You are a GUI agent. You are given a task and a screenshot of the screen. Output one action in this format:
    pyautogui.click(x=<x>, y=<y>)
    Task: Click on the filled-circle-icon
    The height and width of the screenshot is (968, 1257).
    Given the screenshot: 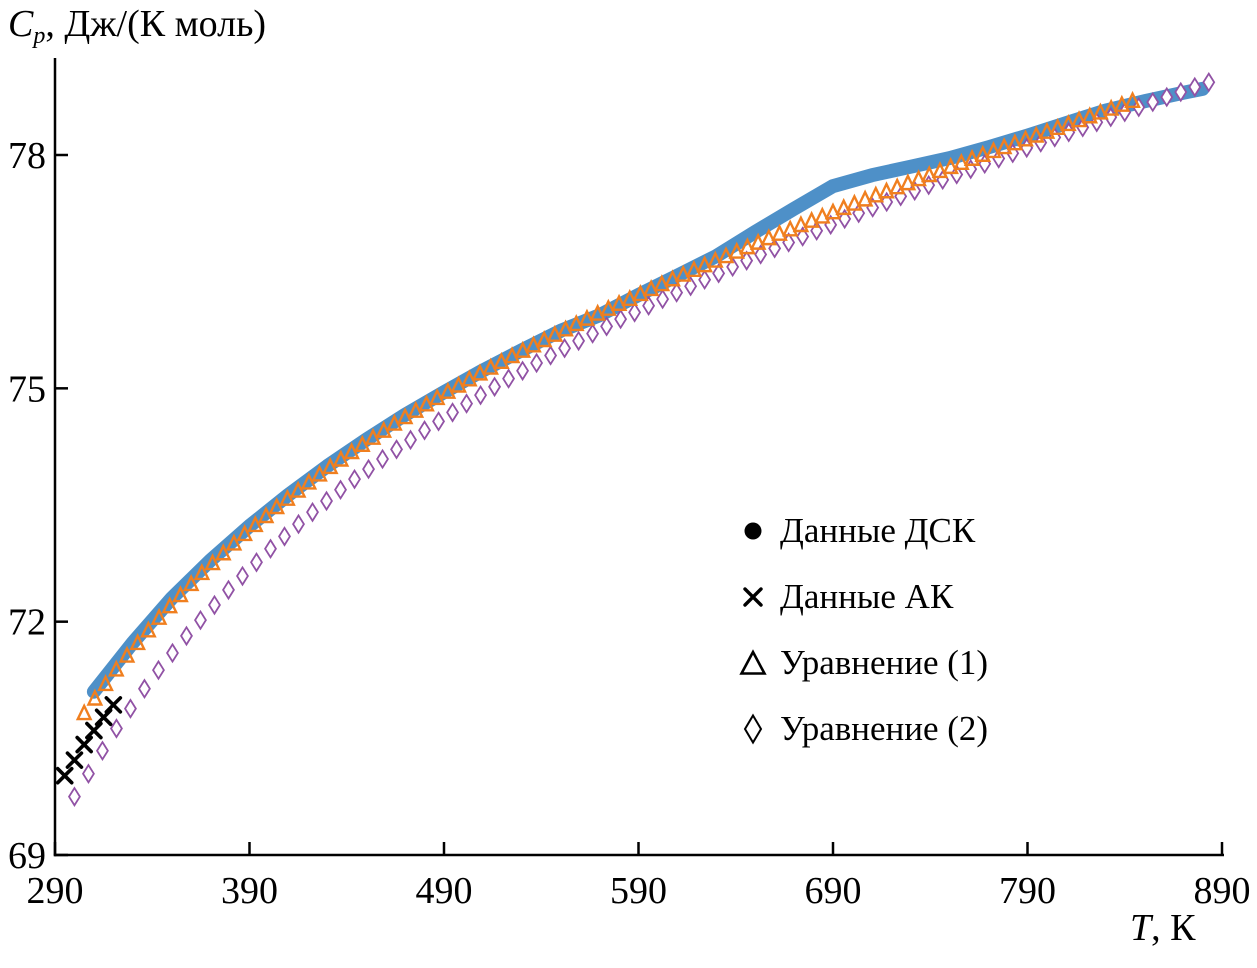 What is the action you would take?
    pyautogui.click(x=753, y=531)
    